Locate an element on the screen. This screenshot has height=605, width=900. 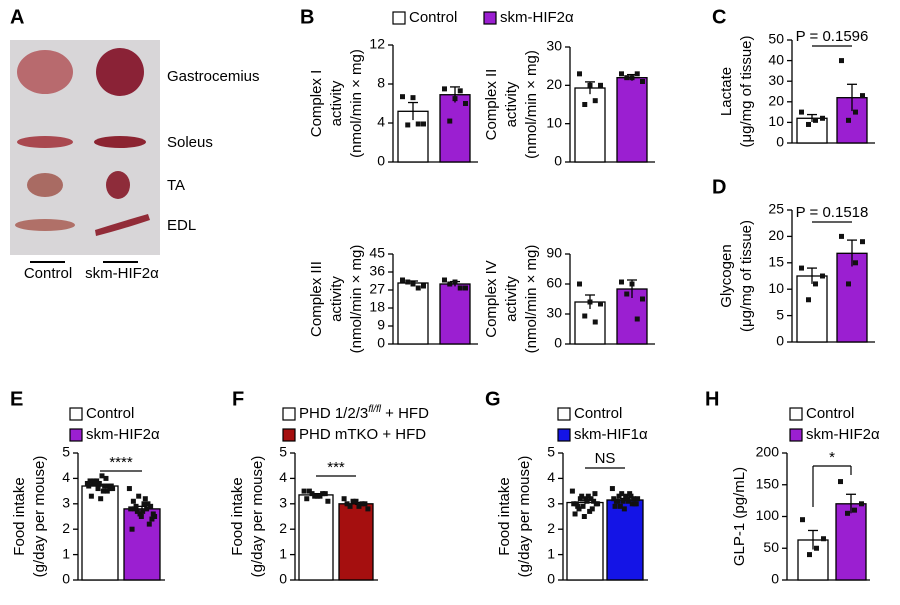
y-tick-label: 10 is located at coordinates (776, 288).